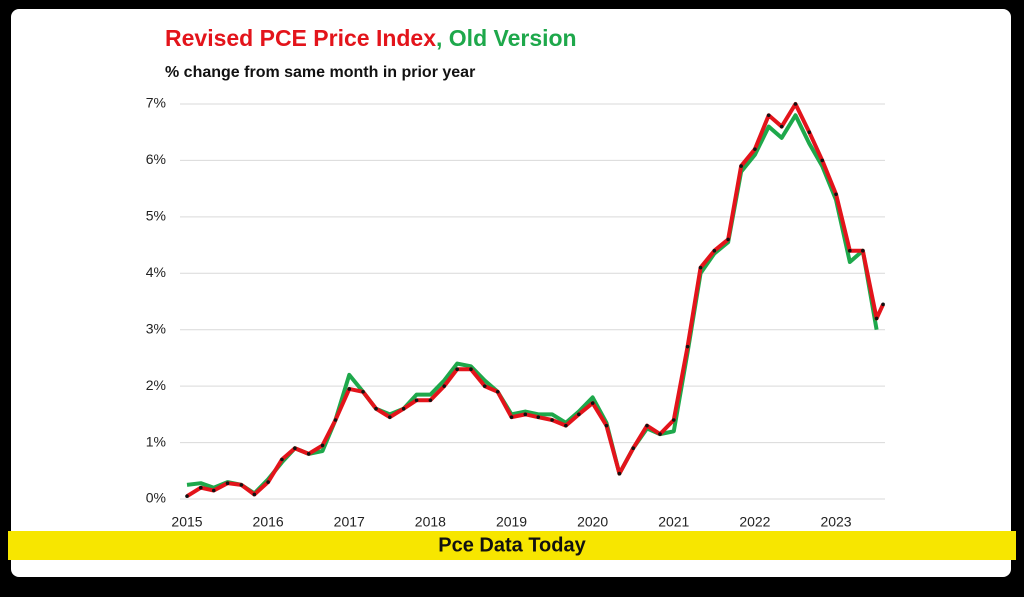 The image size is (1024, 597). I want to click on chart-subtitle: % change from same month in prior year, so click(320, 72).